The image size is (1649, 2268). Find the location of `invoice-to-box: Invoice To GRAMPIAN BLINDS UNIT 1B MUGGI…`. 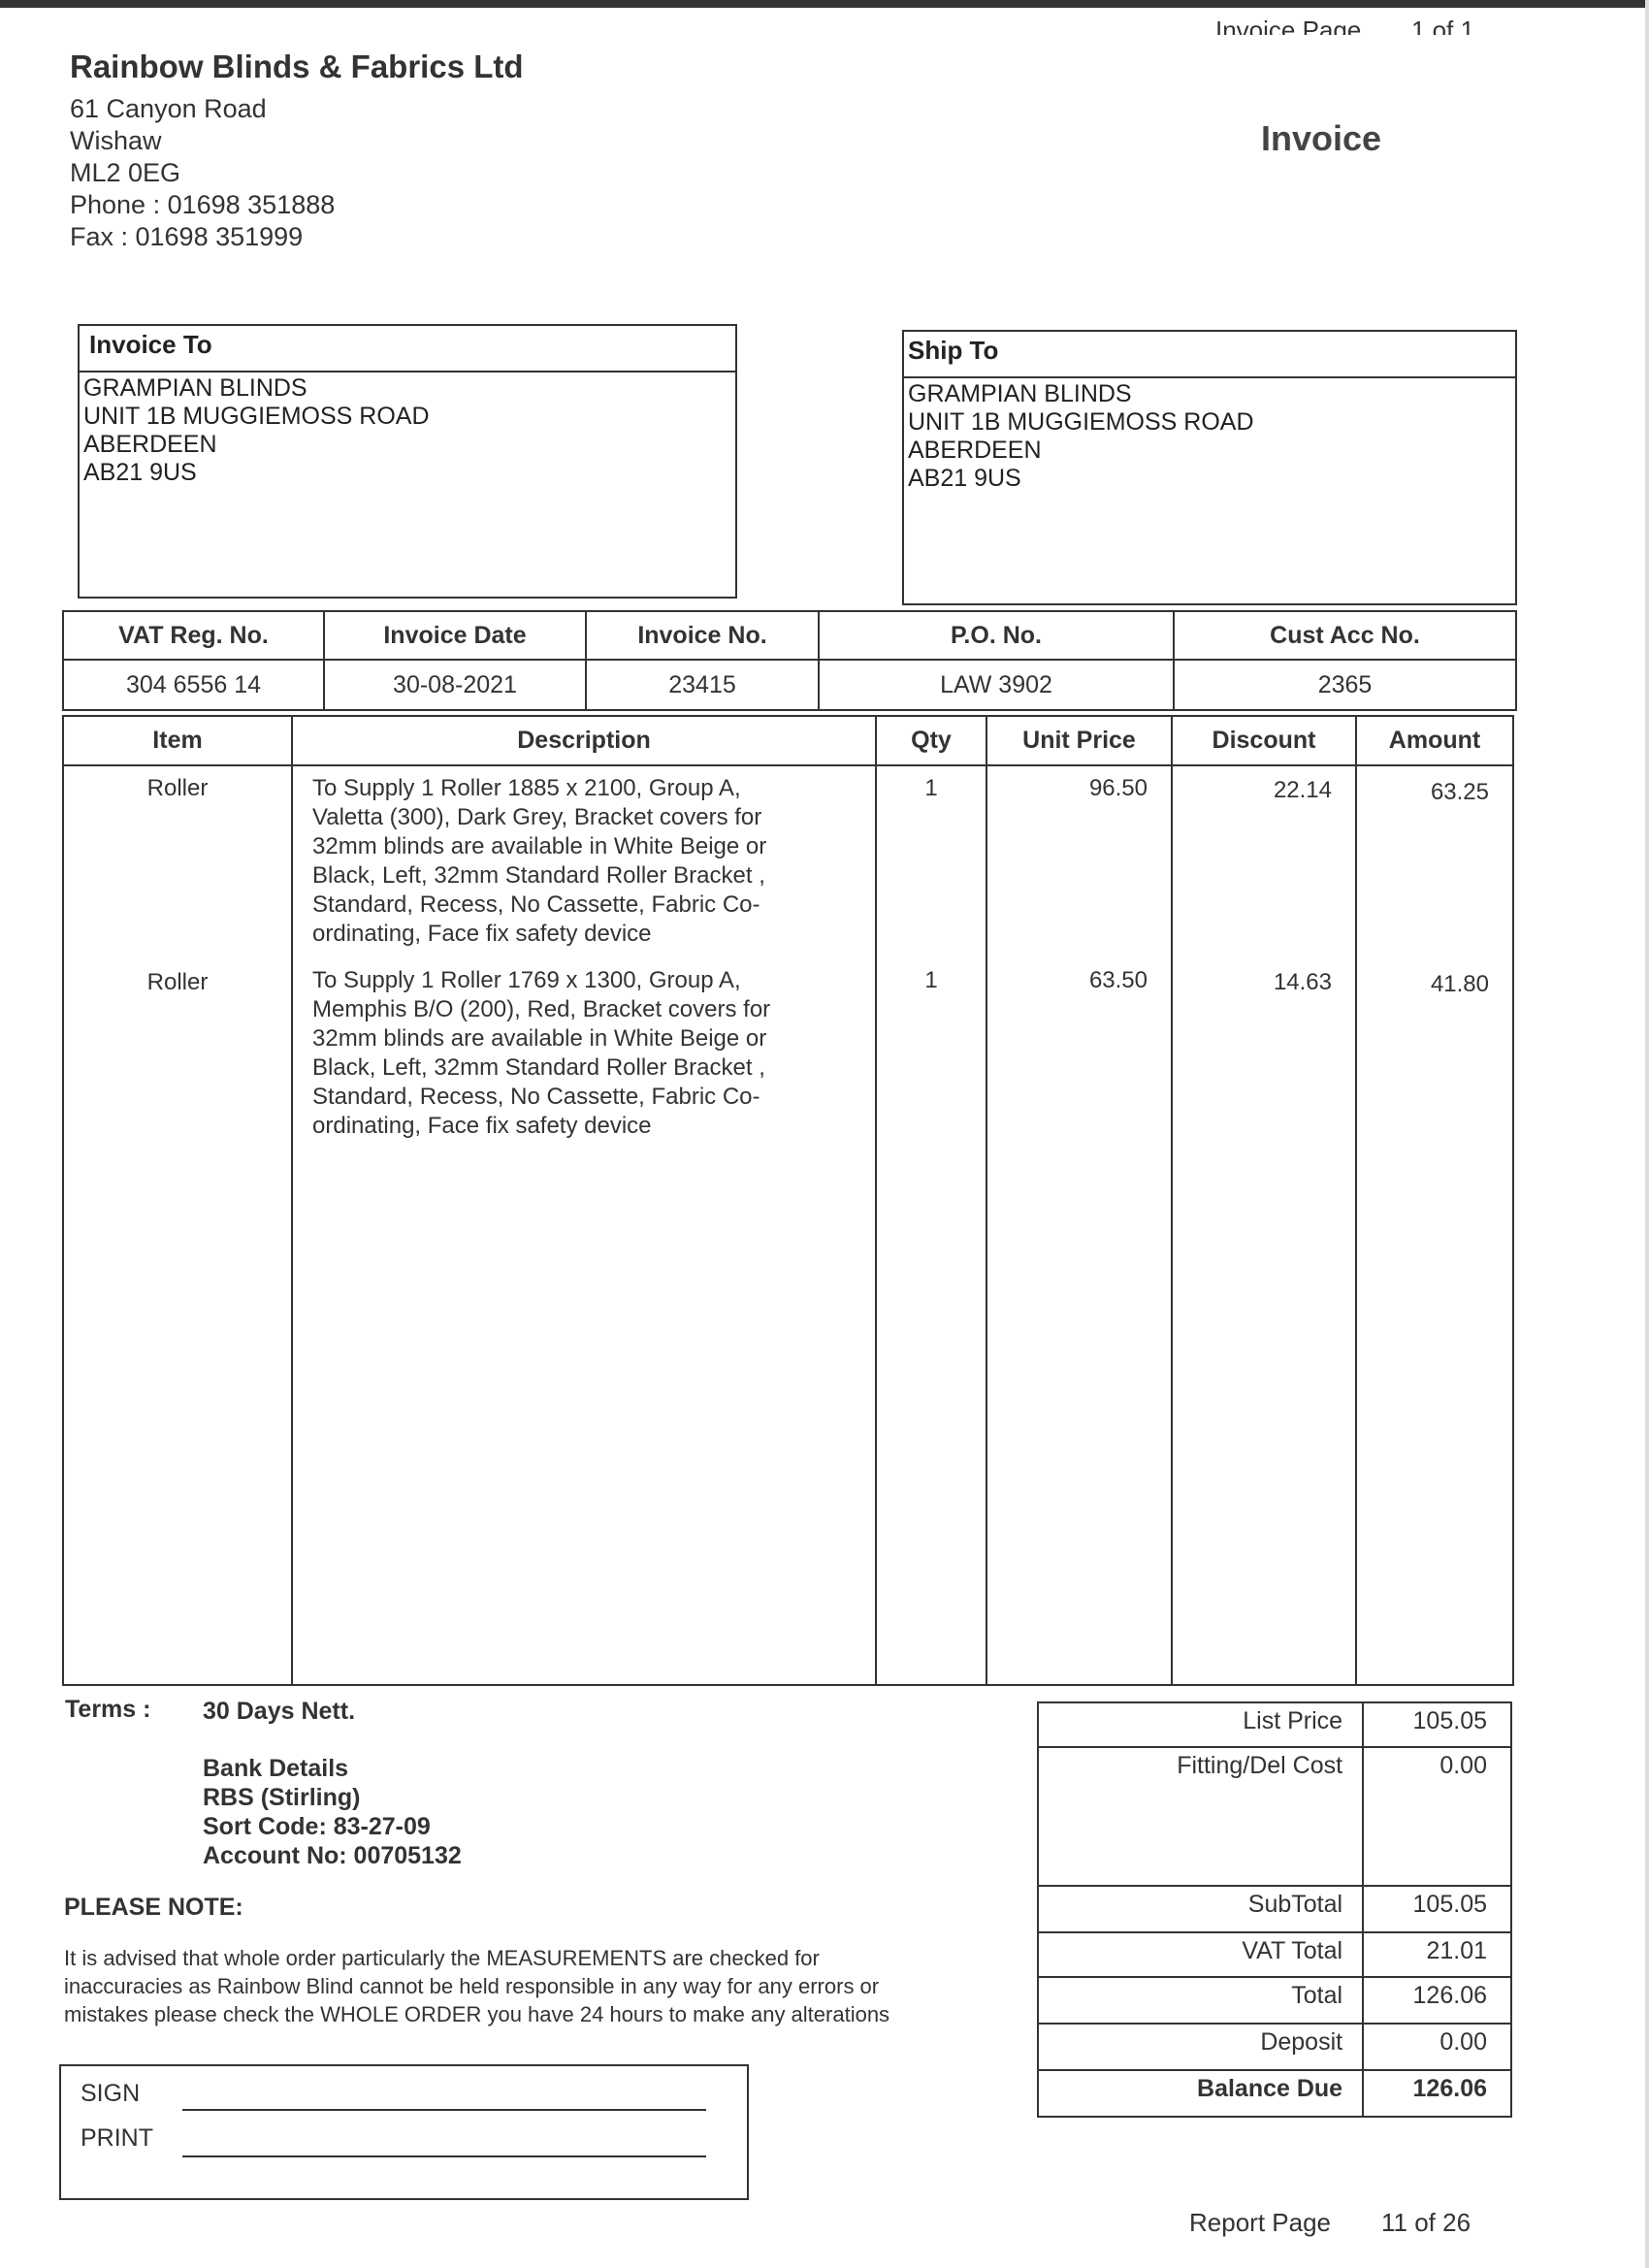

invoice-to-box: Invoice To GRAMPIAN BLINDS UNIT 1B MUGGI… is located at coordinates (407, 461).